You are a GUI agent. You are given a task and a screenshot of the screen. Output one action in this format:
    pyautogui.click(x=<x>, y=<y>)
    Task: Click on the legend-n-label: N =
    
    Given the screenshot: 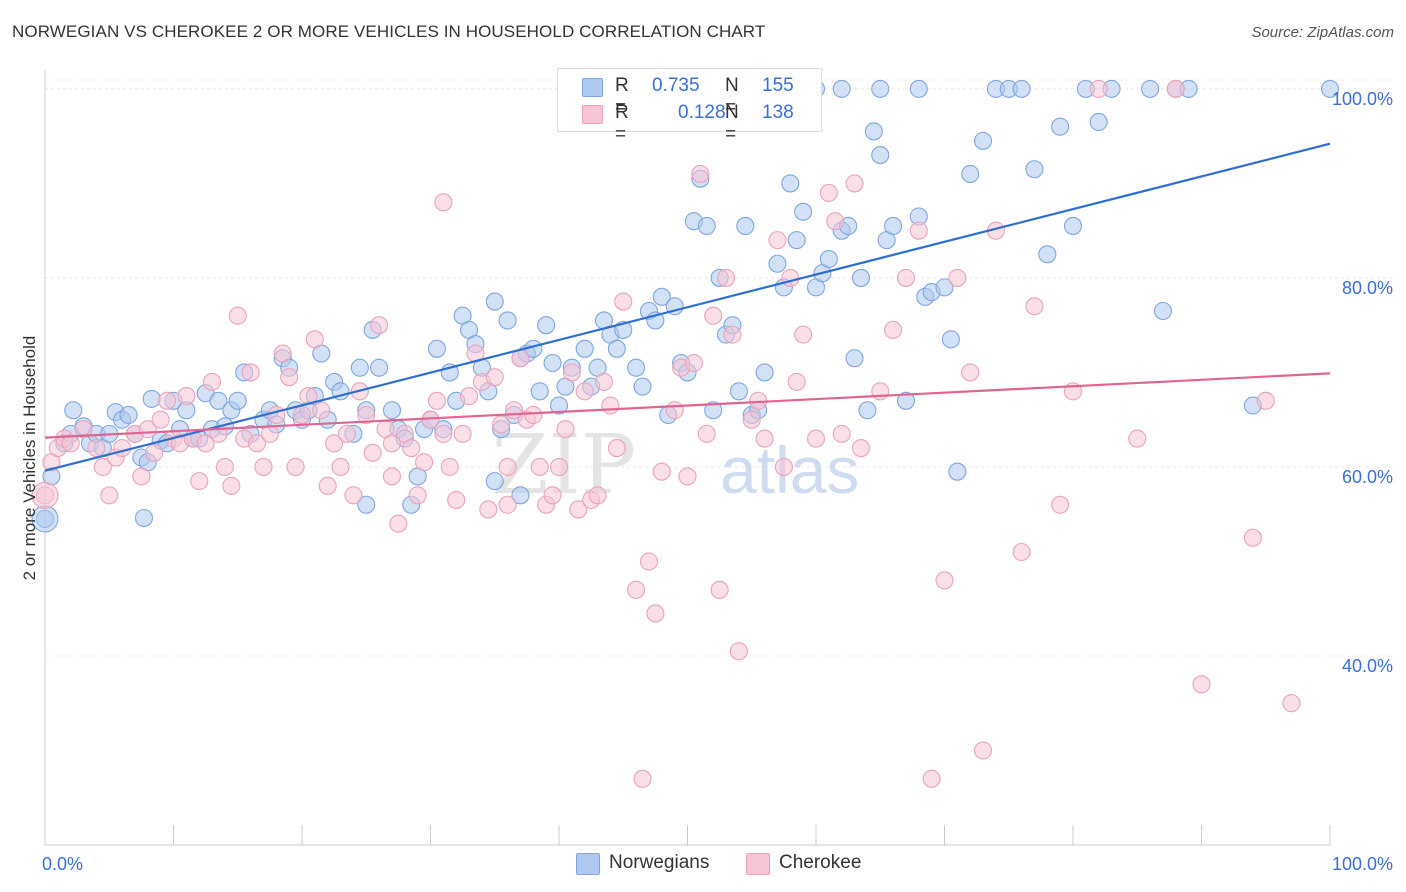 What is the action you would take?
    pyautogui.click(x=732, y=96)
    